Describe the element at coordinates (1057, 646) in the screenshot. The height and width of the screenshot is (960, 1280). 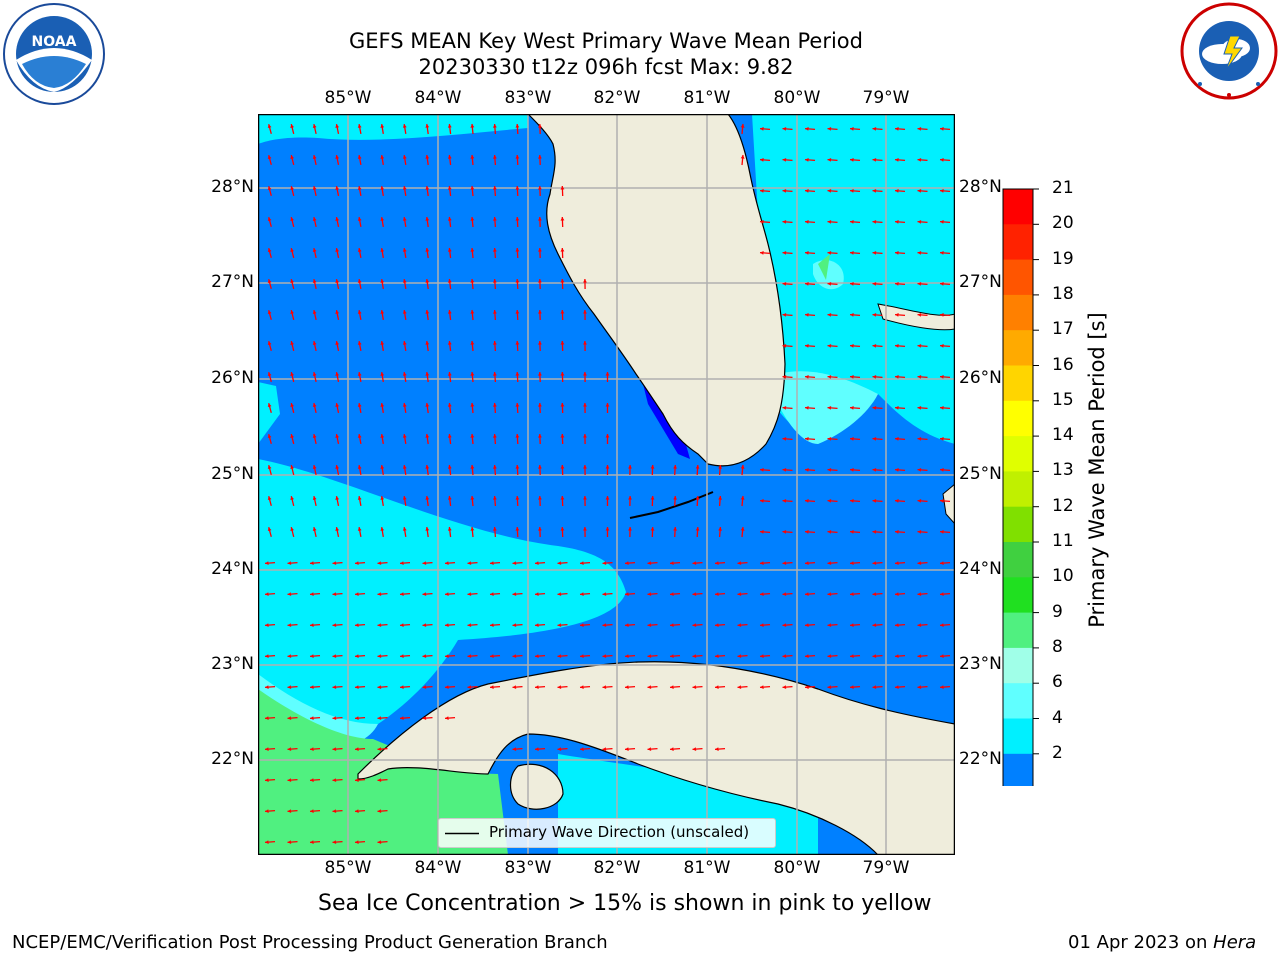
I see `colorbar-tick-label: 8` at that location.